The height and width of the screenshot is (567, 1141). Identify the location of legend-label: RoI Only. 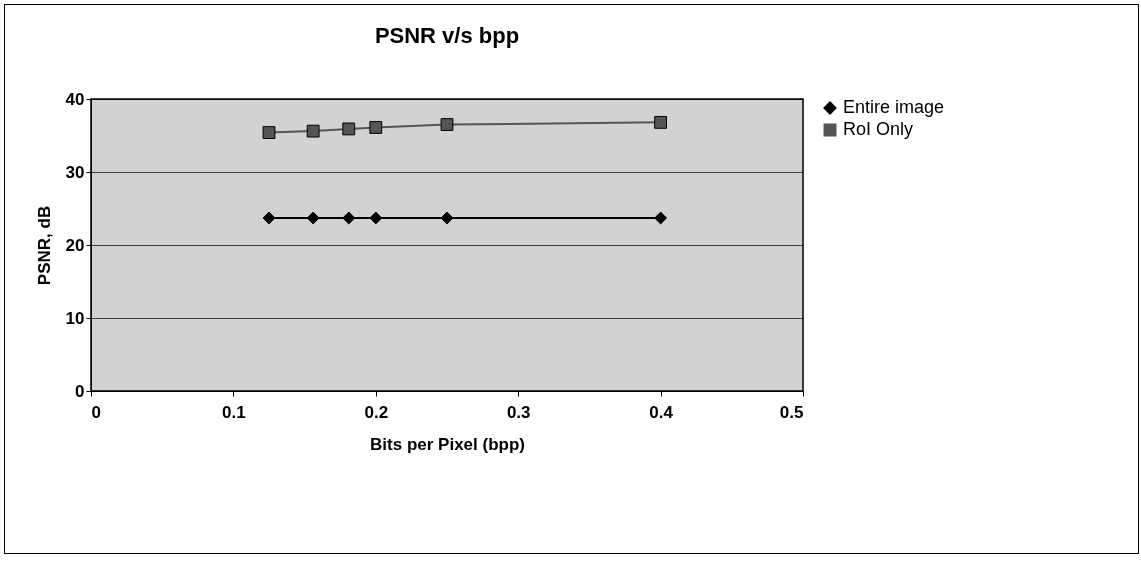
(878, 129).